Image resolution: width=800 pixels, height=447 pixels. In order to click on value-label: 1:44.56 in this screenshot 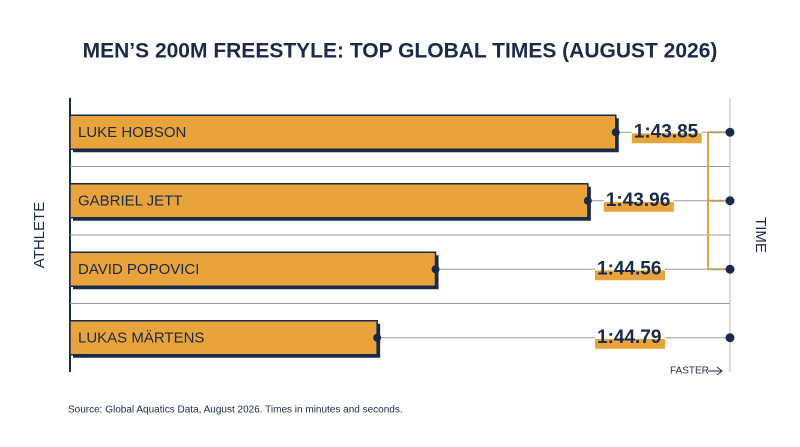, I will do `click(629, 268)`.